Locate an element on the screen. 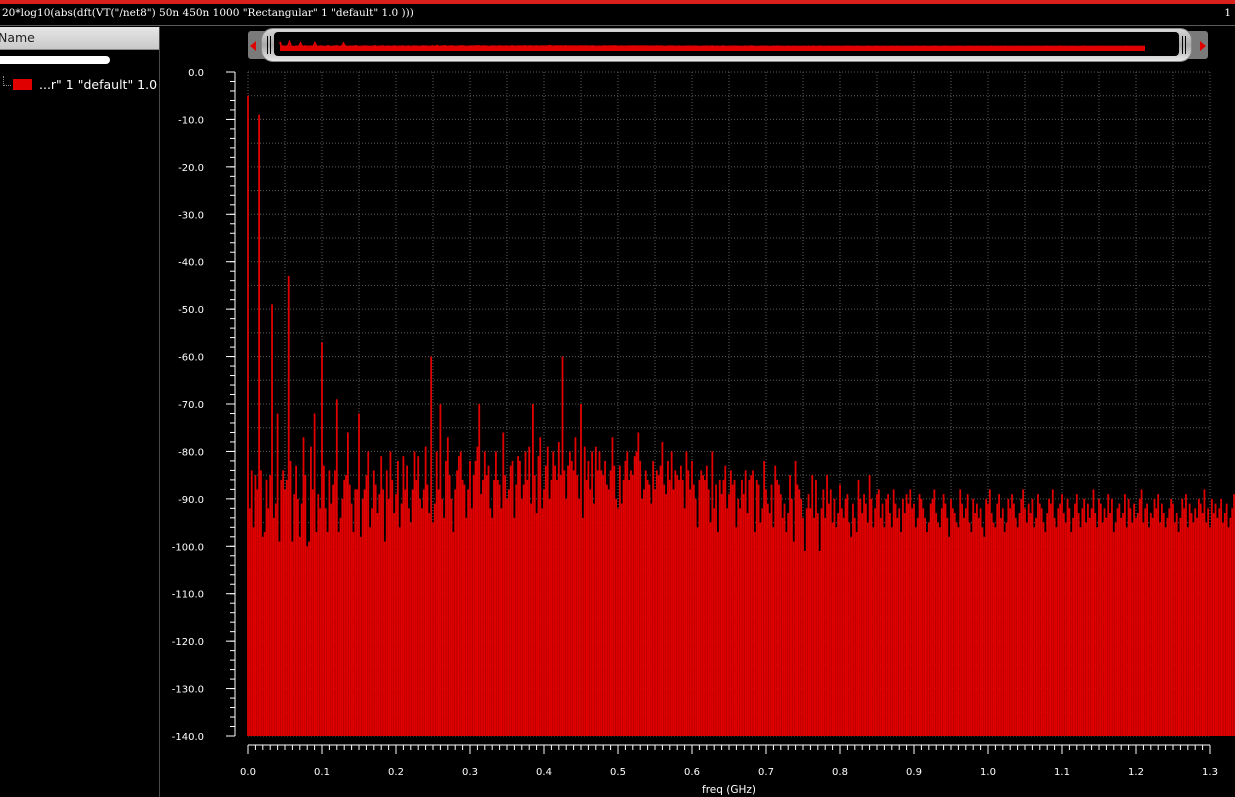  x-tick-label: 1.1 is located at coordinates (1062, 772).